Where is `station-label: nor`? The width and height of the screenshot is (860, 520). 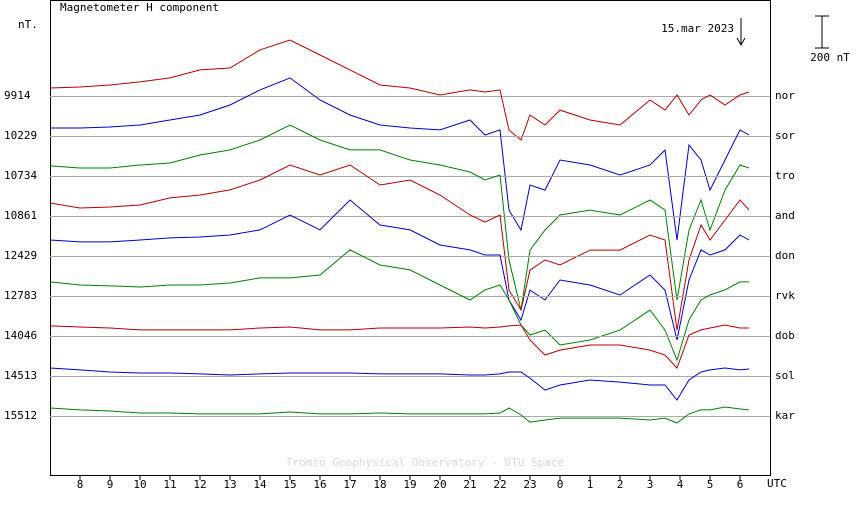 station-label: nor is located at coordinates (785, 95).